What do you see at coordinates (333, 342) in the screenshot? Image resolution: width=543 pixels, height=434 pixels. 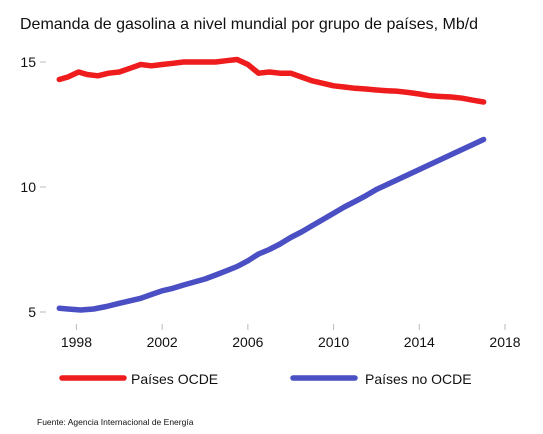 I see `x-tick-label-2010: 2010` at bounding box center [333, 342].